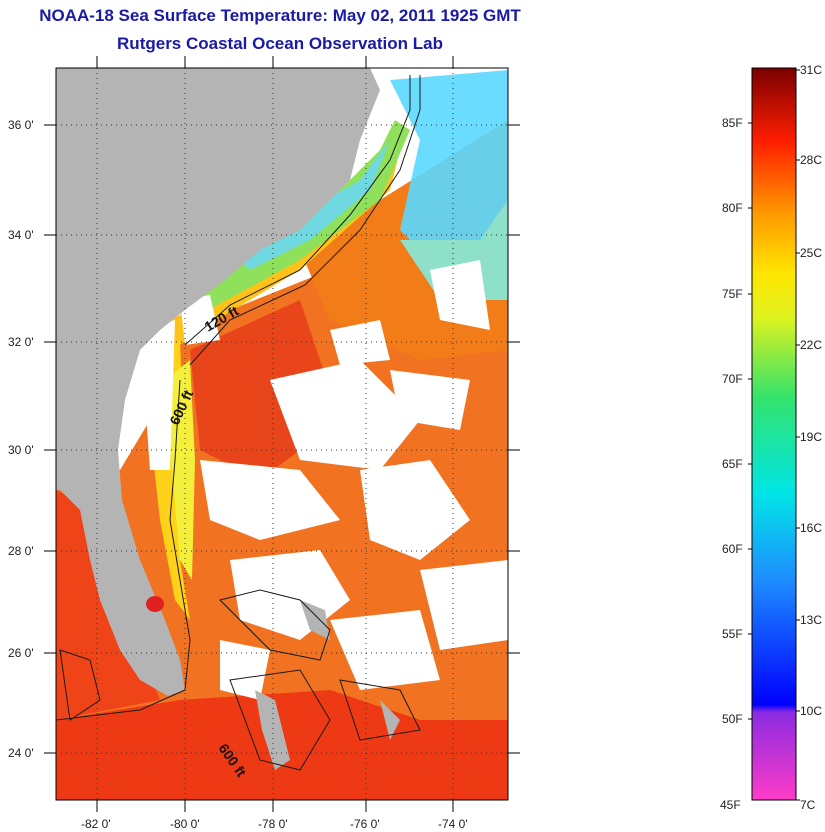 The image size is (825, 832). I want to click on cbar-c-19: 19C, so click(811, 437).